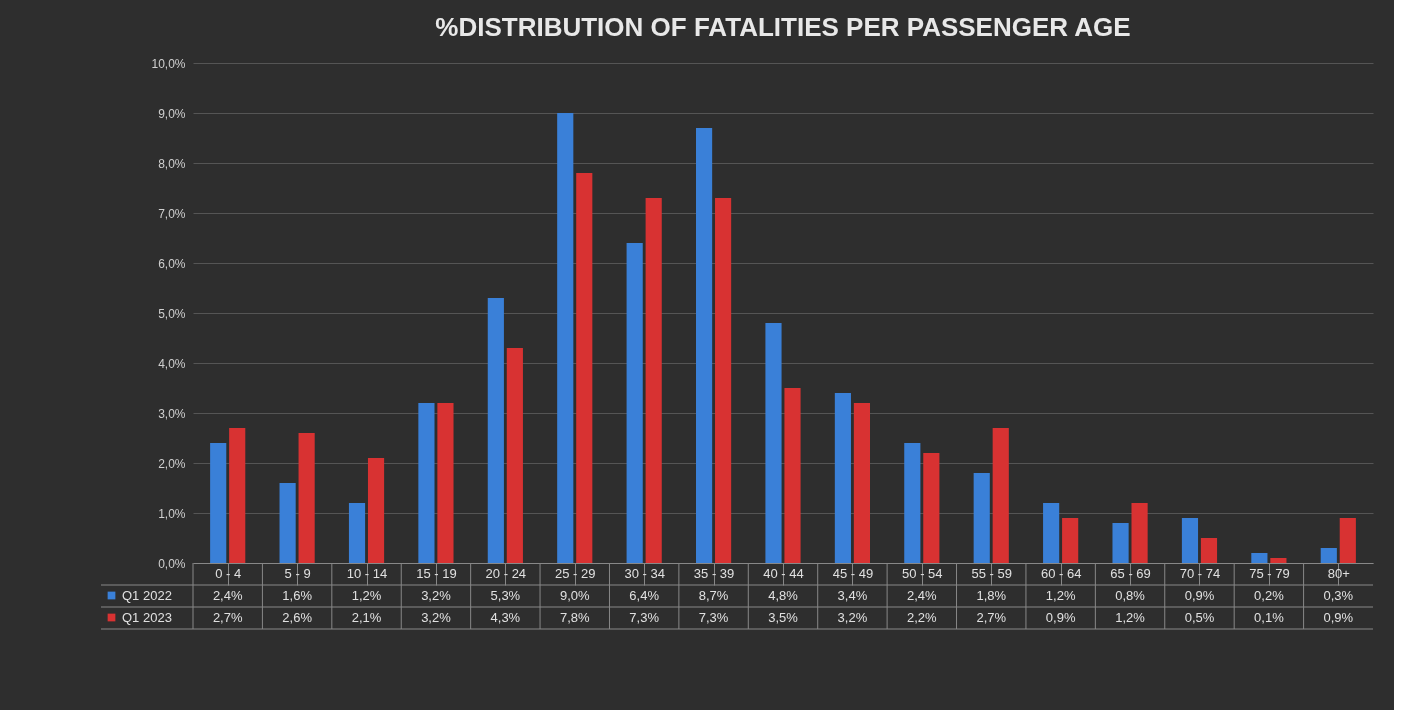  What do you see at coordinates (1269, 617) in the screenshot?
I see `data-label: 0,1%` at bounding box center [1269, 617].